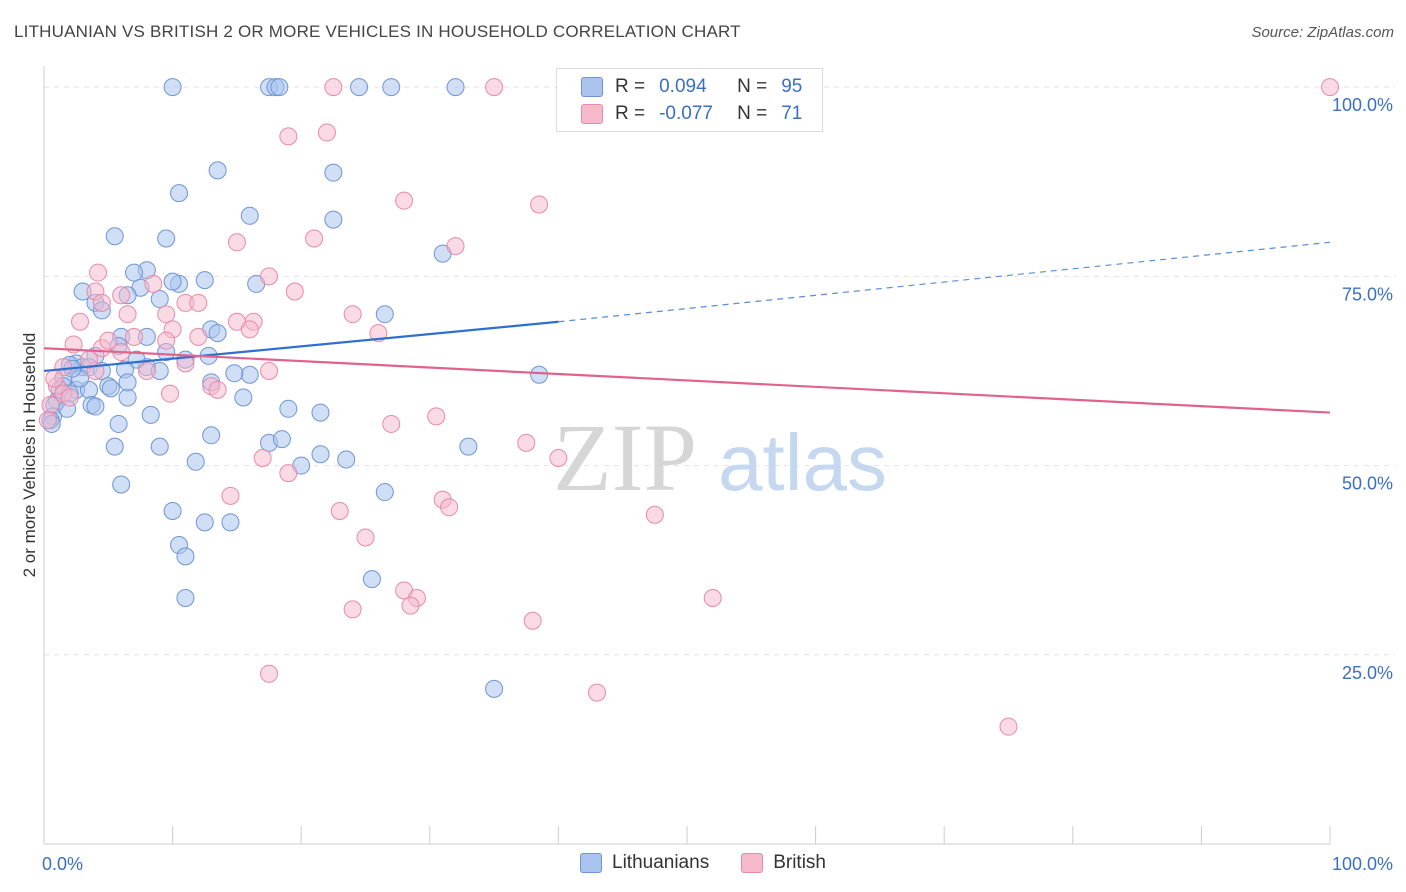 This screenshot has height=892, width=1406. I want to click on legend-r-value: -0.077, so click(686, 113).